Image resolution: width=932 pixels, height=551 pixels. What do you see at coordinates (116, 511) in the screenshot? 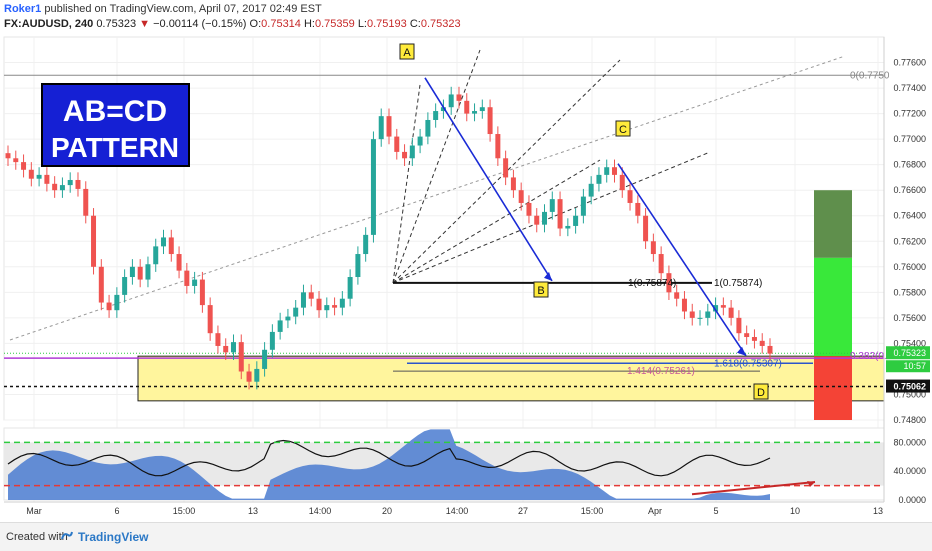
I see `time-tick-label: 6` at bounding box center [116, 511].